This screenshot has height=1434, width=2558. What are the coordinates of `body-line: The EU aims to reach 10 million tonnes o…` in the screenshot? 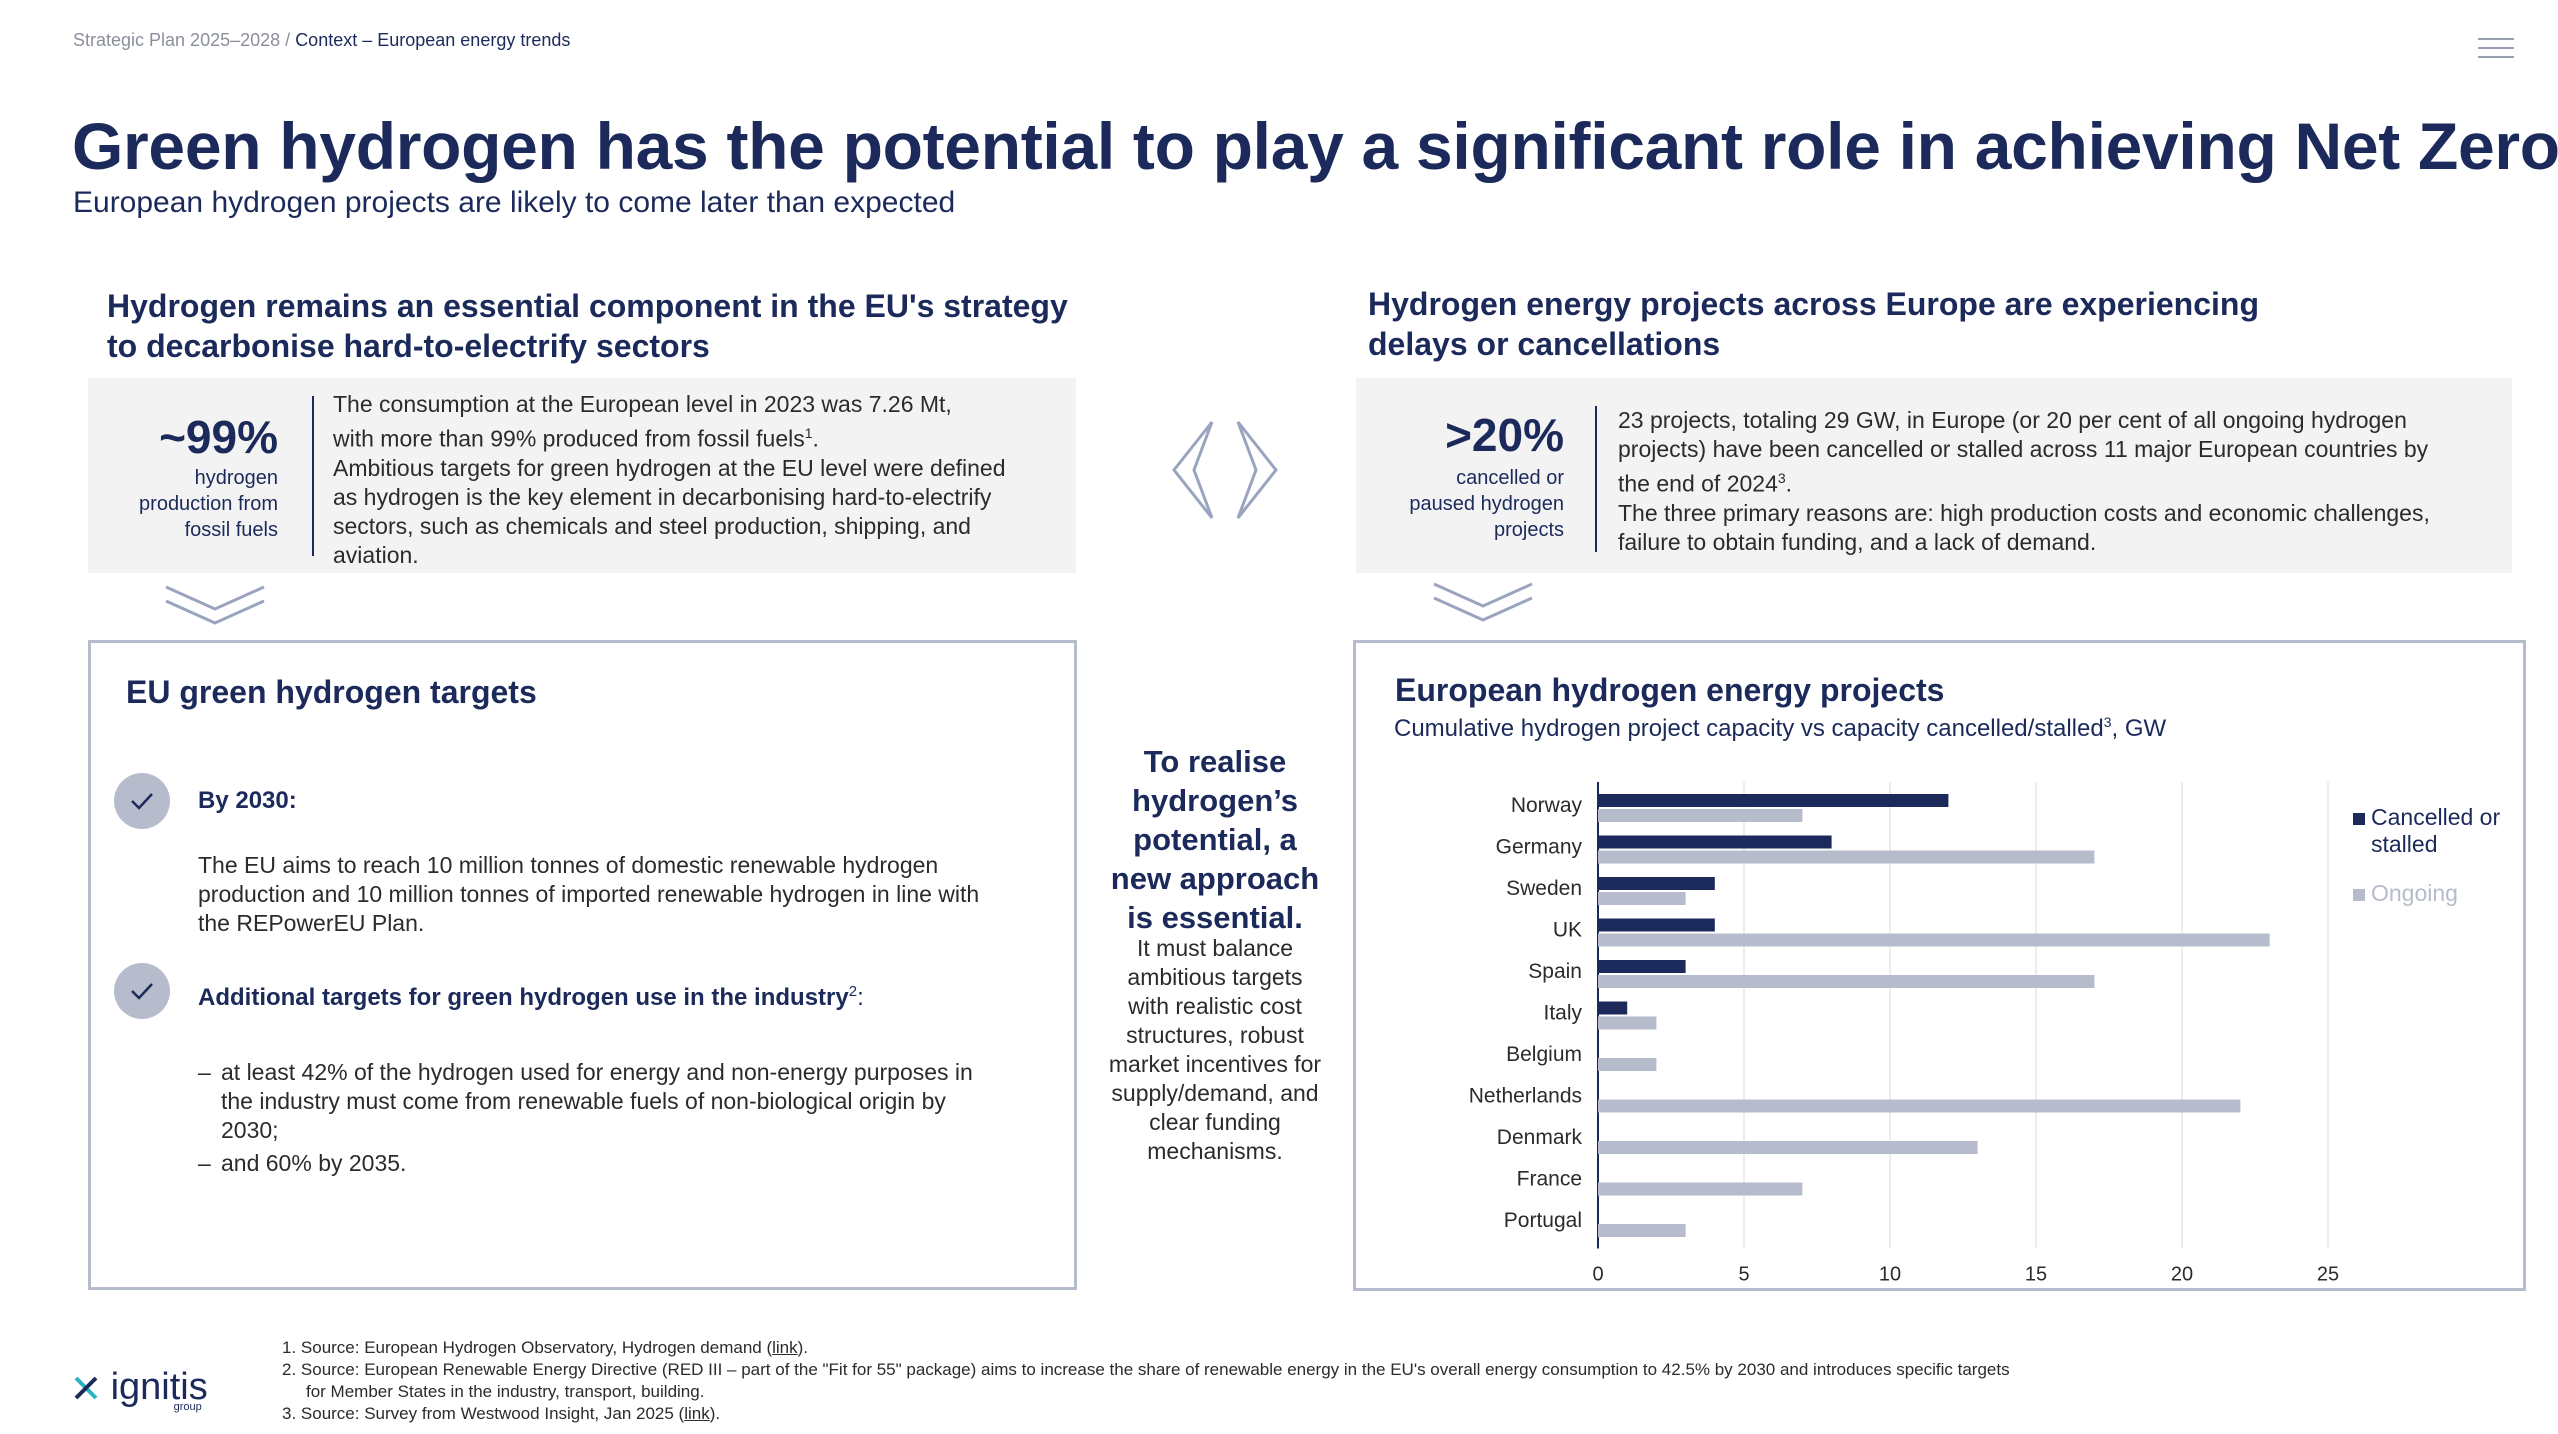 It's located at (568, 865).